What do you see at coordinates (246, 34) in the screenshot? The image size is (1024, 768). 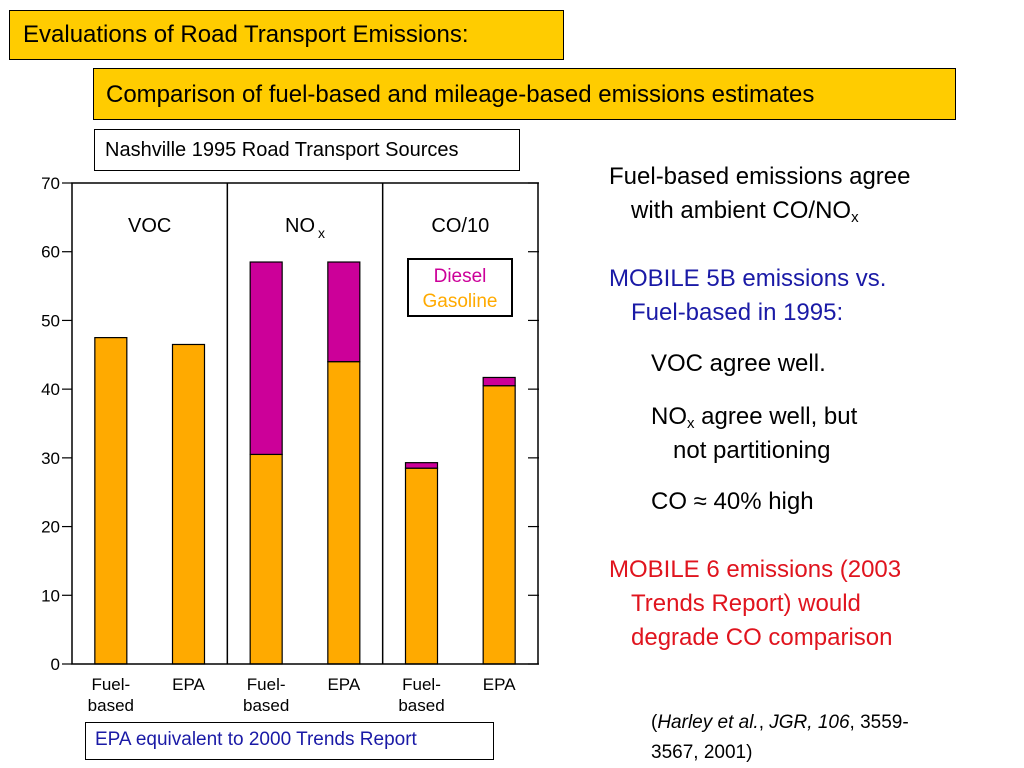 I see `slide-title-text: Evaluations of Road Transport Emissions:` at bounding box center [246, 34].